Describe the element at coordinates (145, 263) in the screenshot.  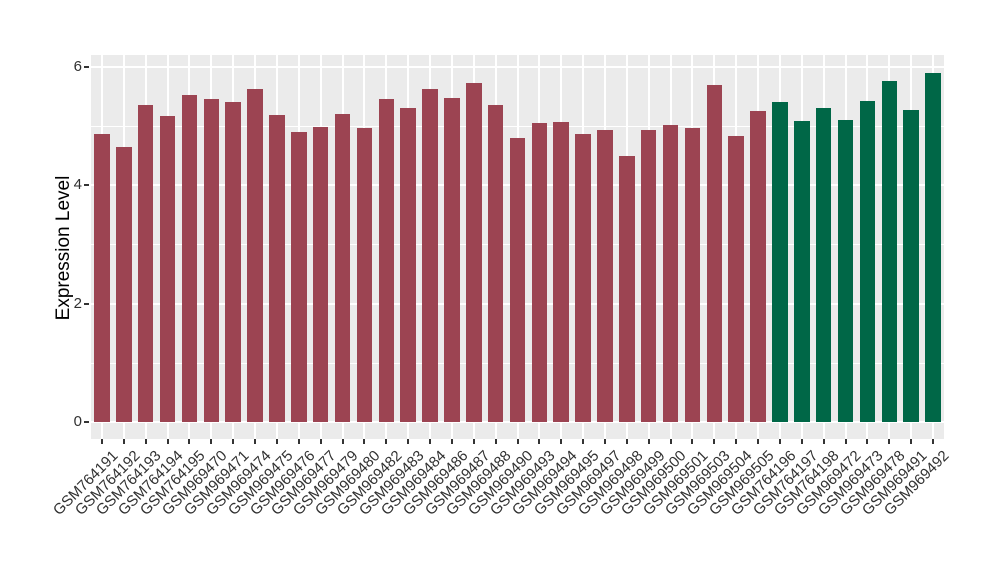
I see `bar-GSM764193` at that location.